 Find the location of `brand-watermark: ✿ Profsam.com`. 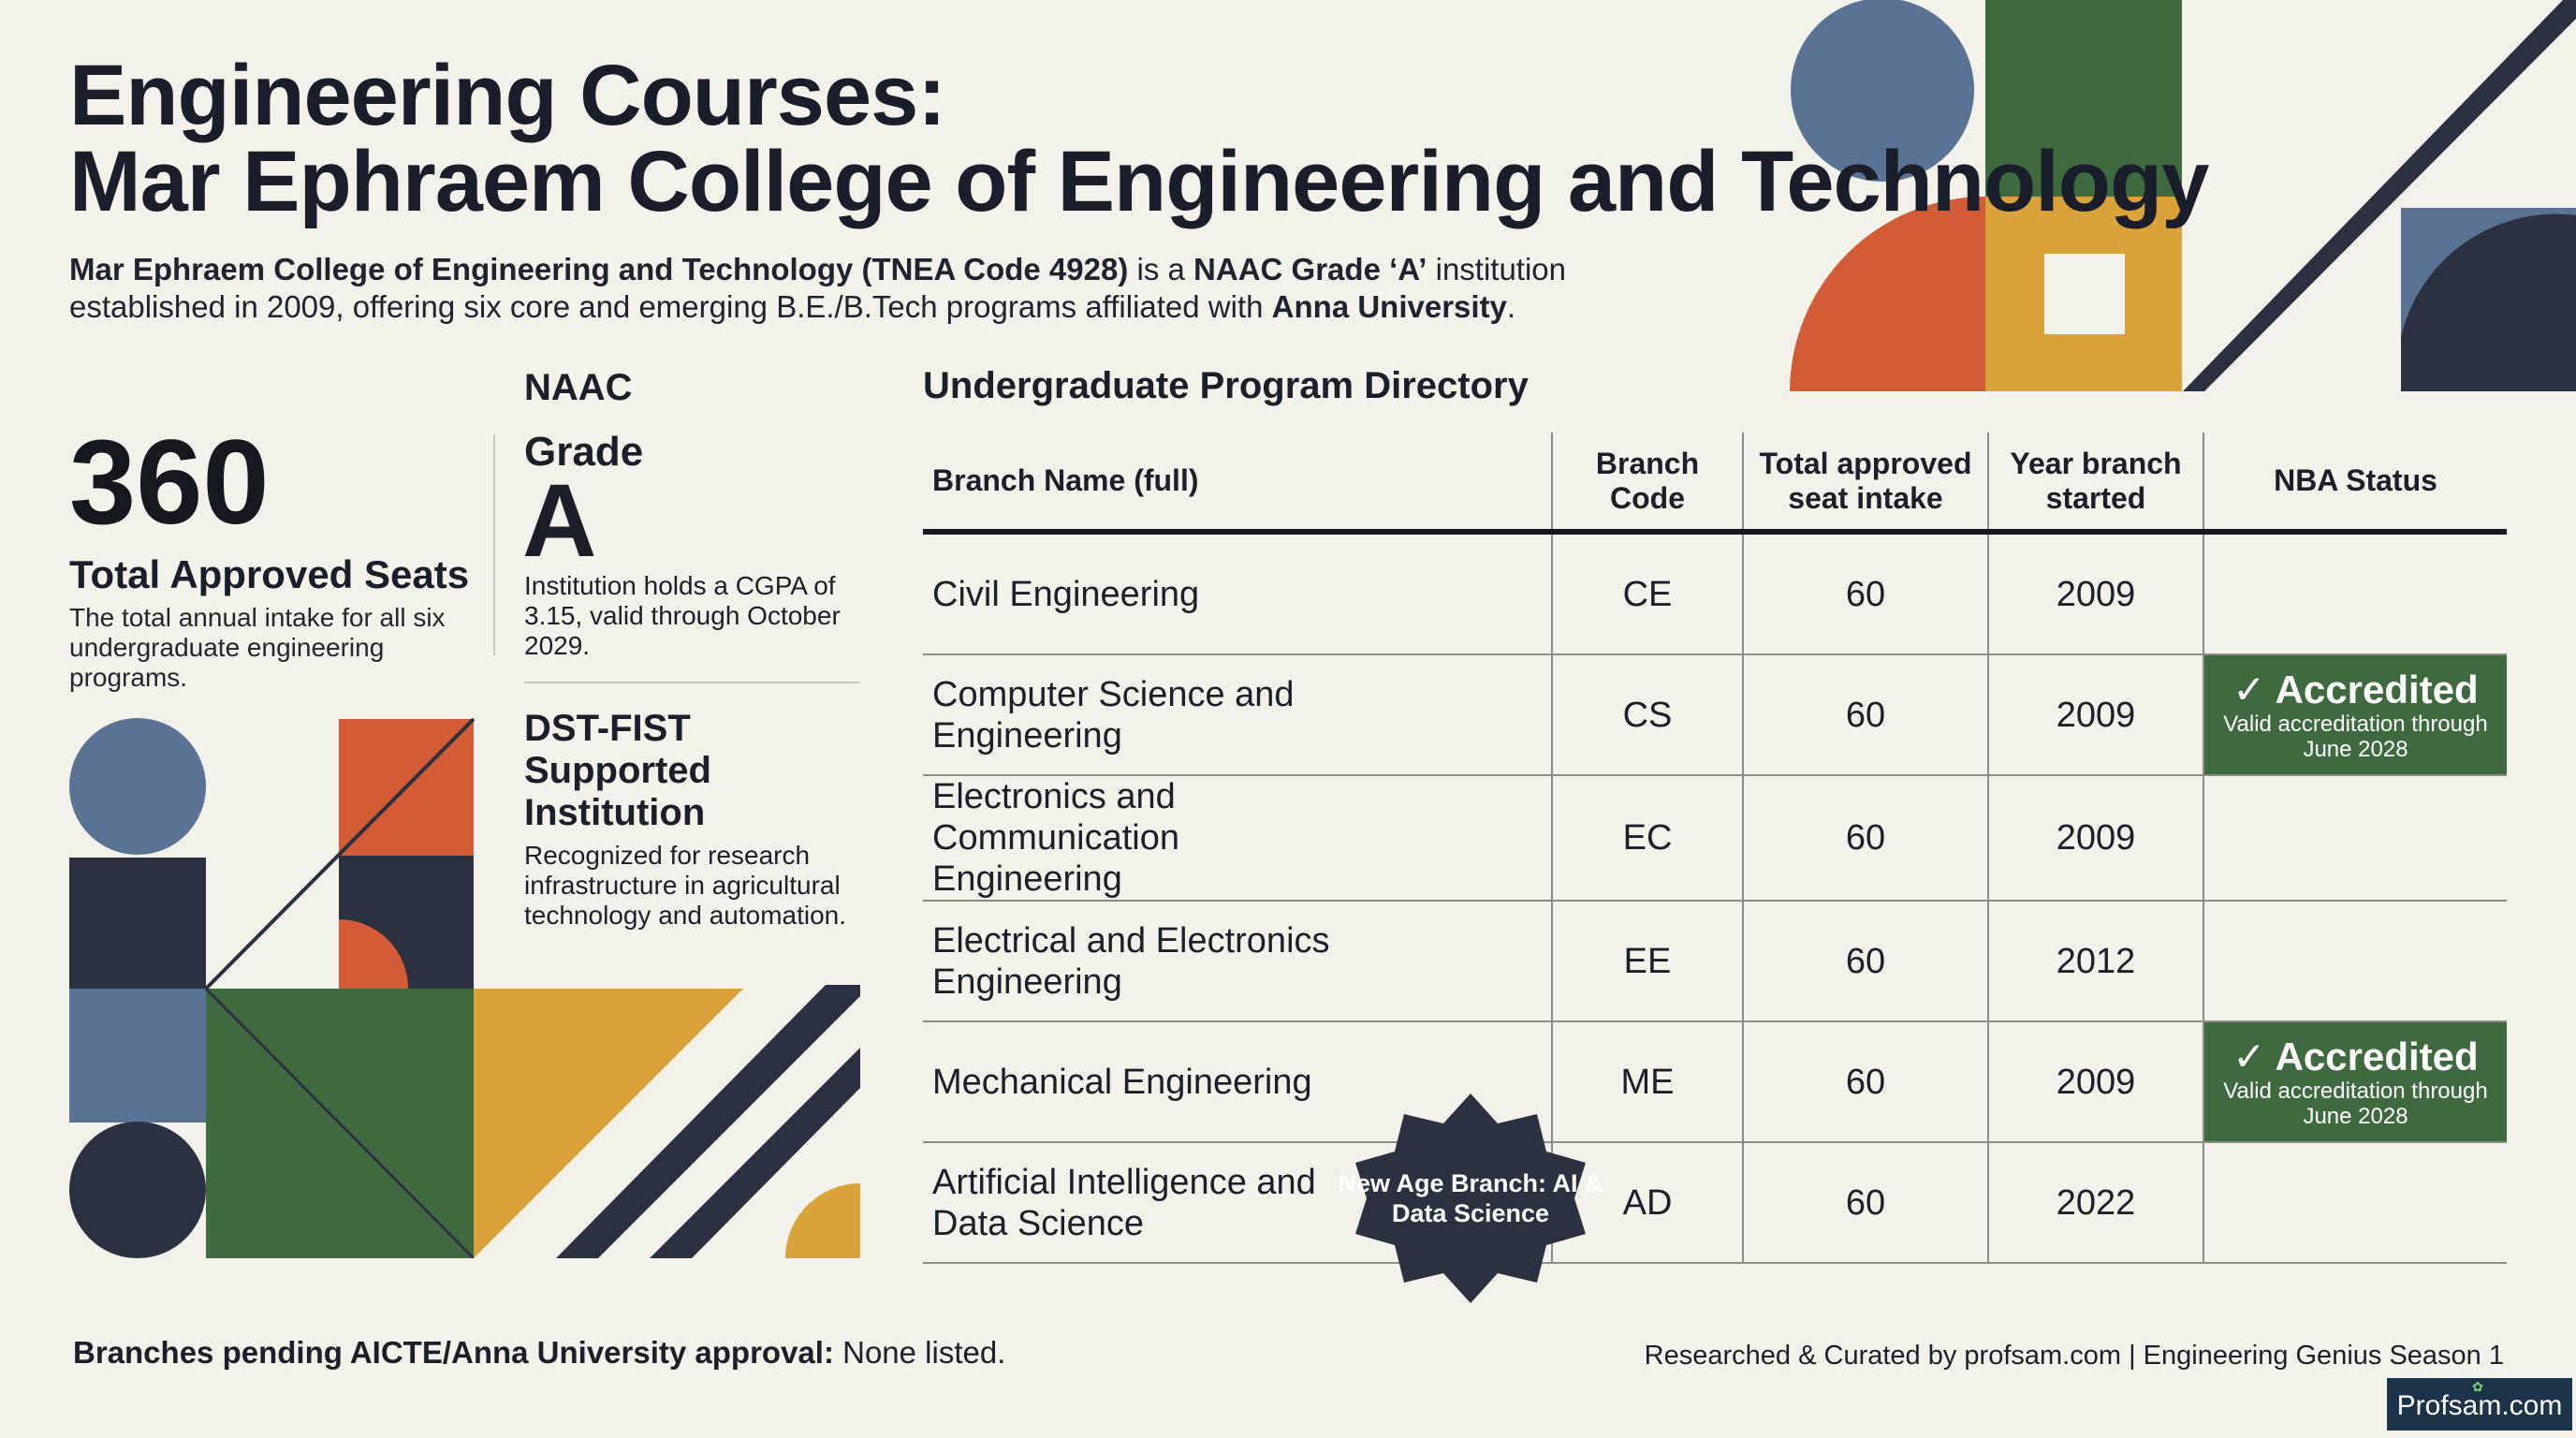

brand-watermark: ✿ Profsam.com is located at coordinates (2479, 1404).